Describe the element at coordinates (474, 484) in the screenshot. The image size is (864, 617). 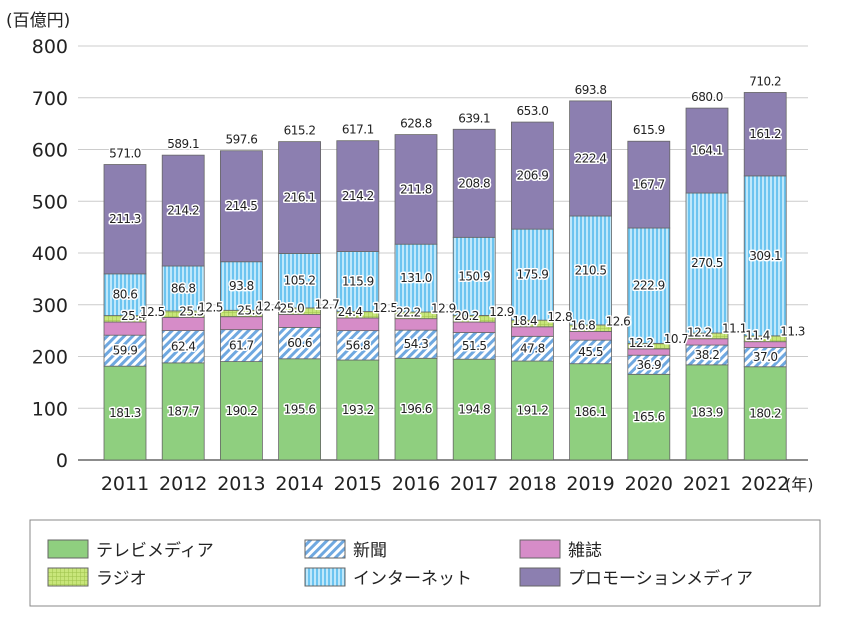
I see `x-tick-label: 2017` at that location.